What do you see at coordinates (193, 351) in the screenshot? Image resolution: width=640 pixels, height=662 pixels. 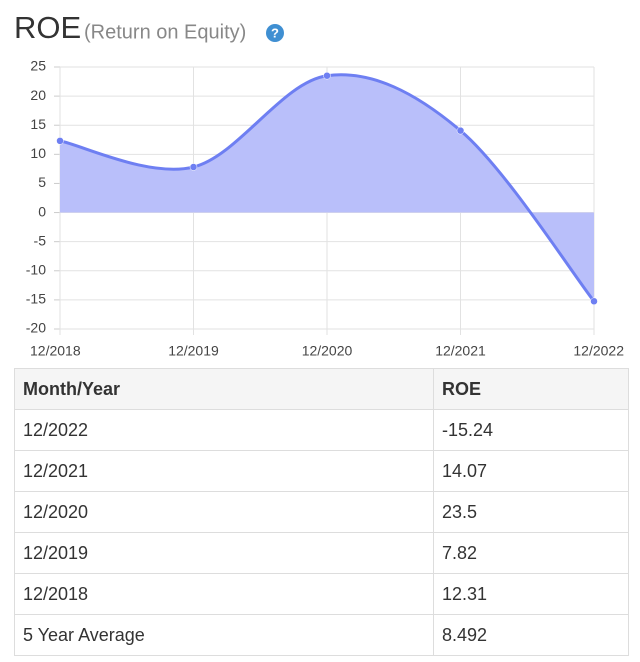 I see `x-tick-label: 12/2019` at bounding box center [193, 351].